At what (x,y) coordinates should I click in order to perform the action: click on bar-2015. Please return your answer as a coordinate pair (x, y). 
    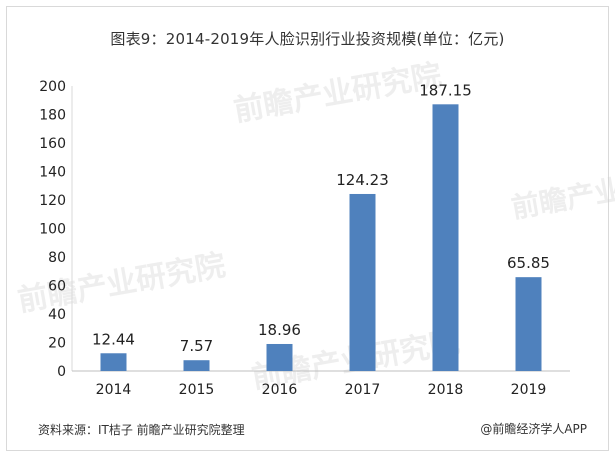
    Looking at the image, I should click on (196, 365).